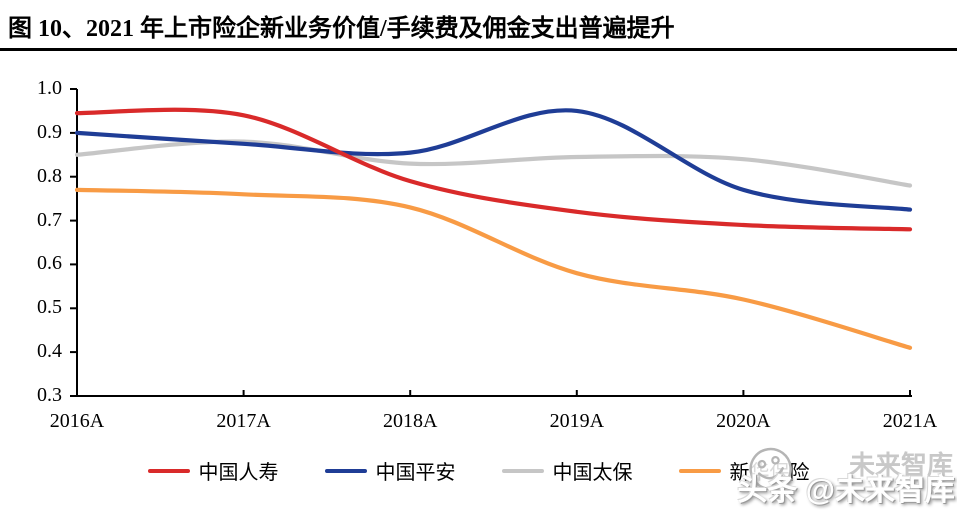 The height and width of the screenshot is (515, 957). I want to click on legend-item-中国平安: 中国平安, so click(390, 470).